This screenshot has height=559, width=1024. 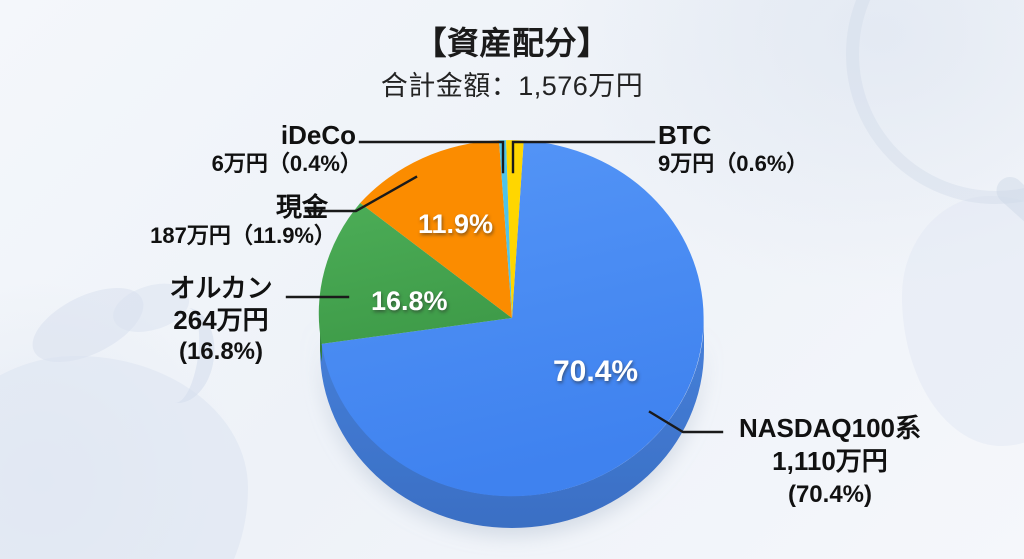 I want to click on leader-line-genkin, so click(x=361, y=194).